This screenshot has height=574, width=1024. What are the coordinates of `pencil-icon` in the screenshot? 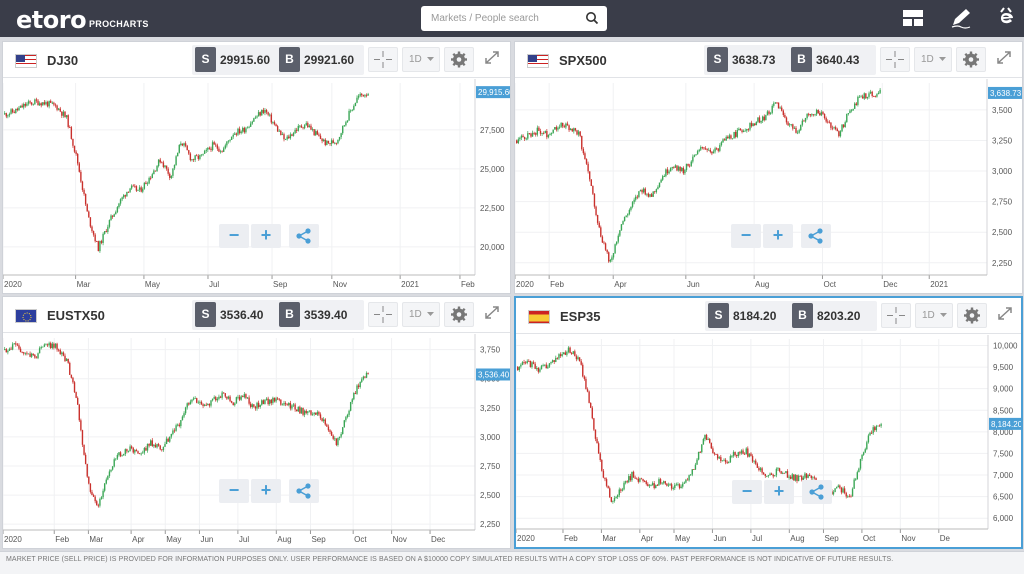 It's located at (961, 18).